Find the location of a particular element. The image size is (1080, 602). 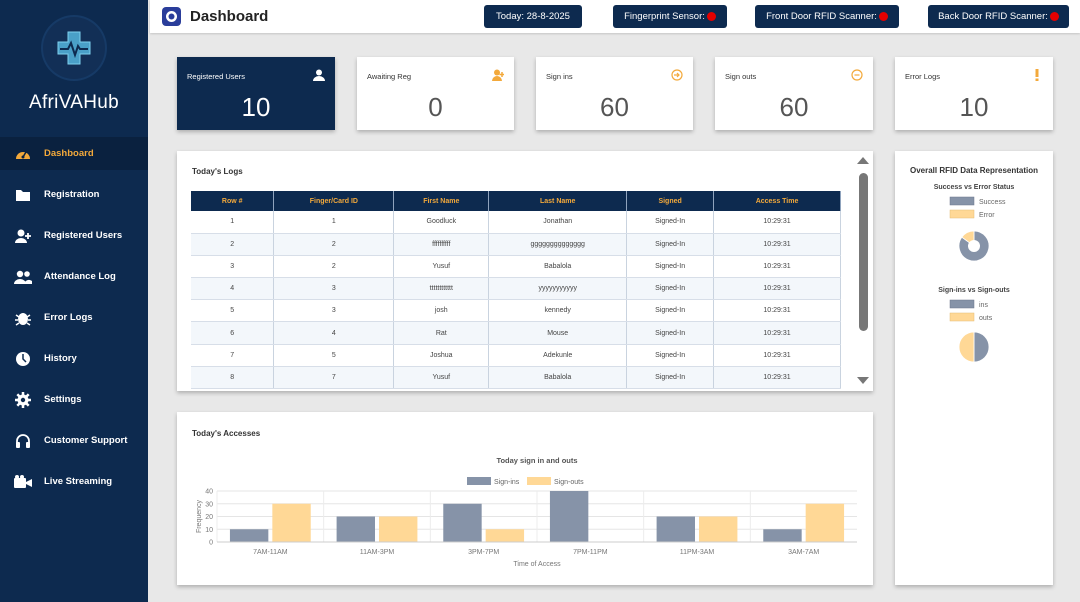

column-header: First Name is located at coordinates (441, 201).